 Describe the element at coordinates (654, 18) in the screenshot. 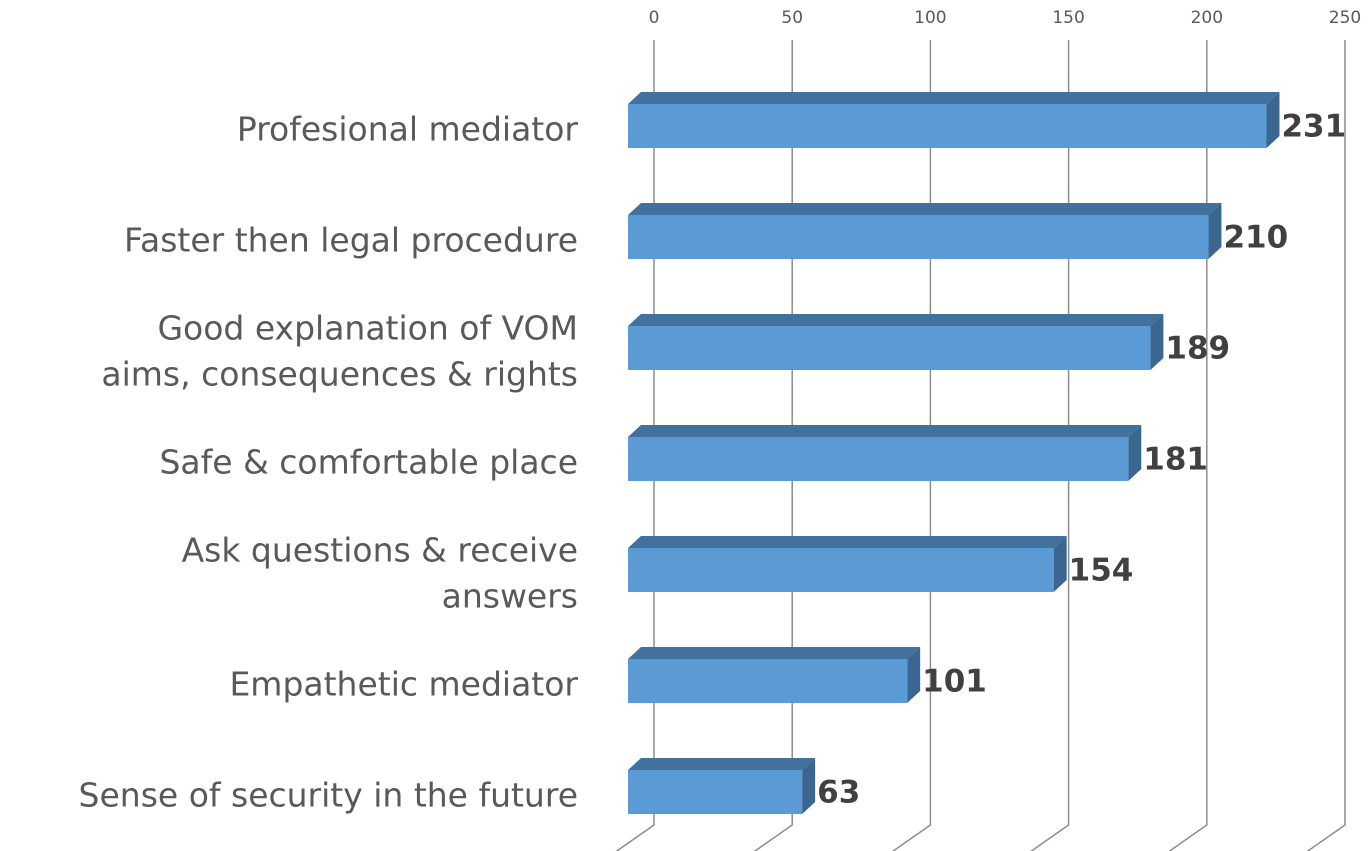

I see `x-tick-label: 0` at that location.